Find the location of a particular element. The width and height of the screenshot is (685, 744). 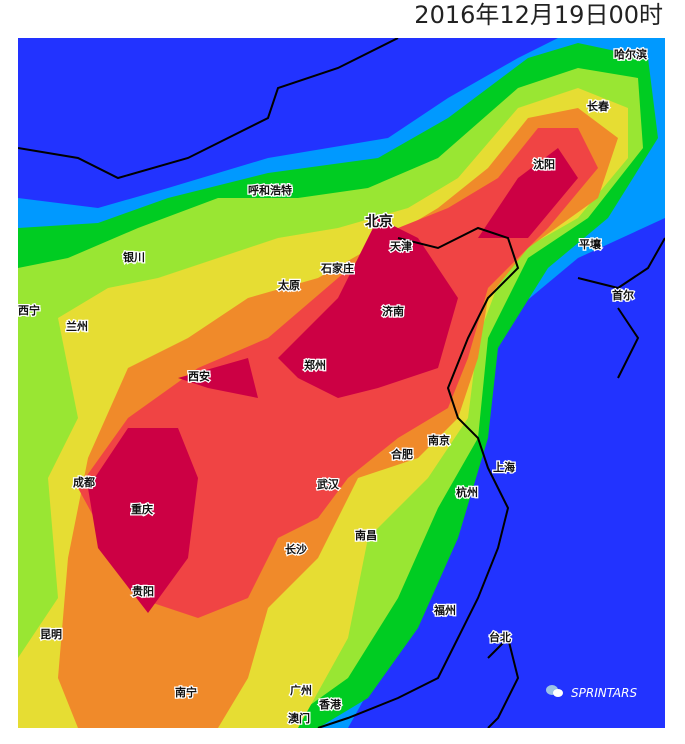

city-label: 南昌 is located at coordinates (366, 535).